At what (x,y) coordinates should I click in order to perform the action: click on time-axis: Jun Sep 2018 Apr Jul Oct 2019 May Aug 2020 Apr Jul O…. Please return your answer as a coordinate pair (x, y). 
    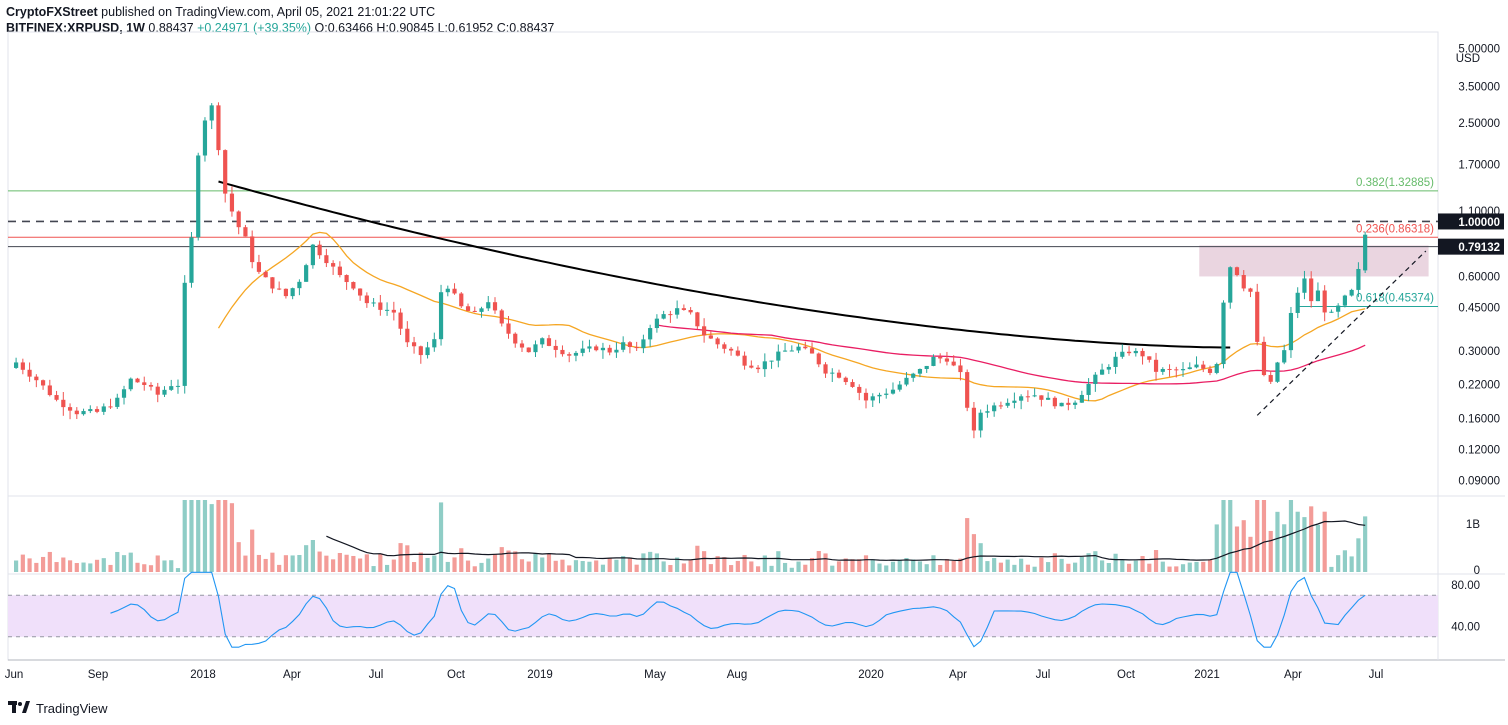
    Looking at the image, I should click on (694, 675).